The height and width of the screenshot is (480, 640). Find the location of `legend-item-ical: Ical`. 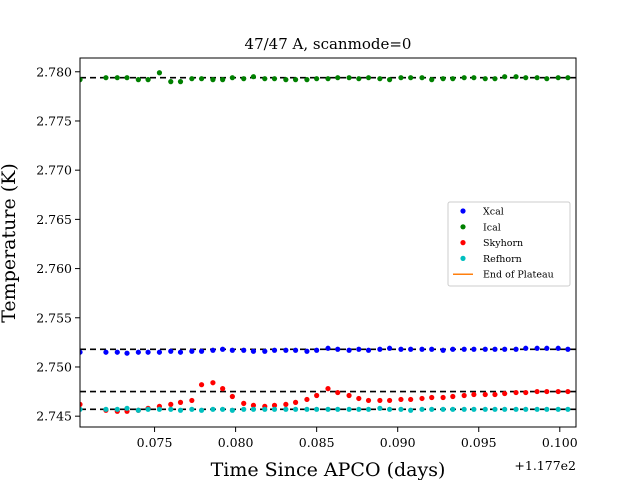

legend-item-ical: Ical is located at coordinates (480, 227).